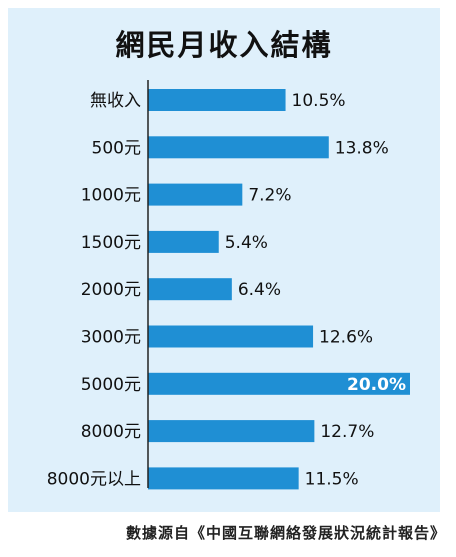 This screenshot has height=557, width=456. I want to click on category-label: 1000元, so click(111, 196).